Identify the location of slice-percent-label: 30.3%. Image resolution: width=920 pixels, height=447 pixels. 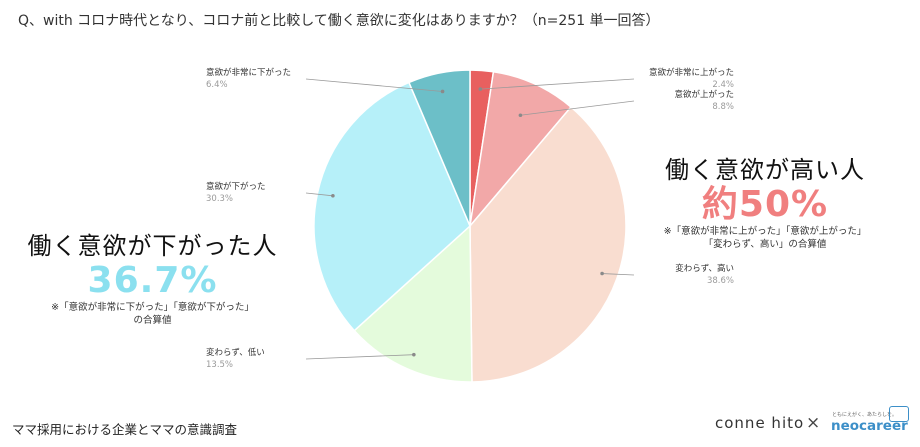
(219, 199).